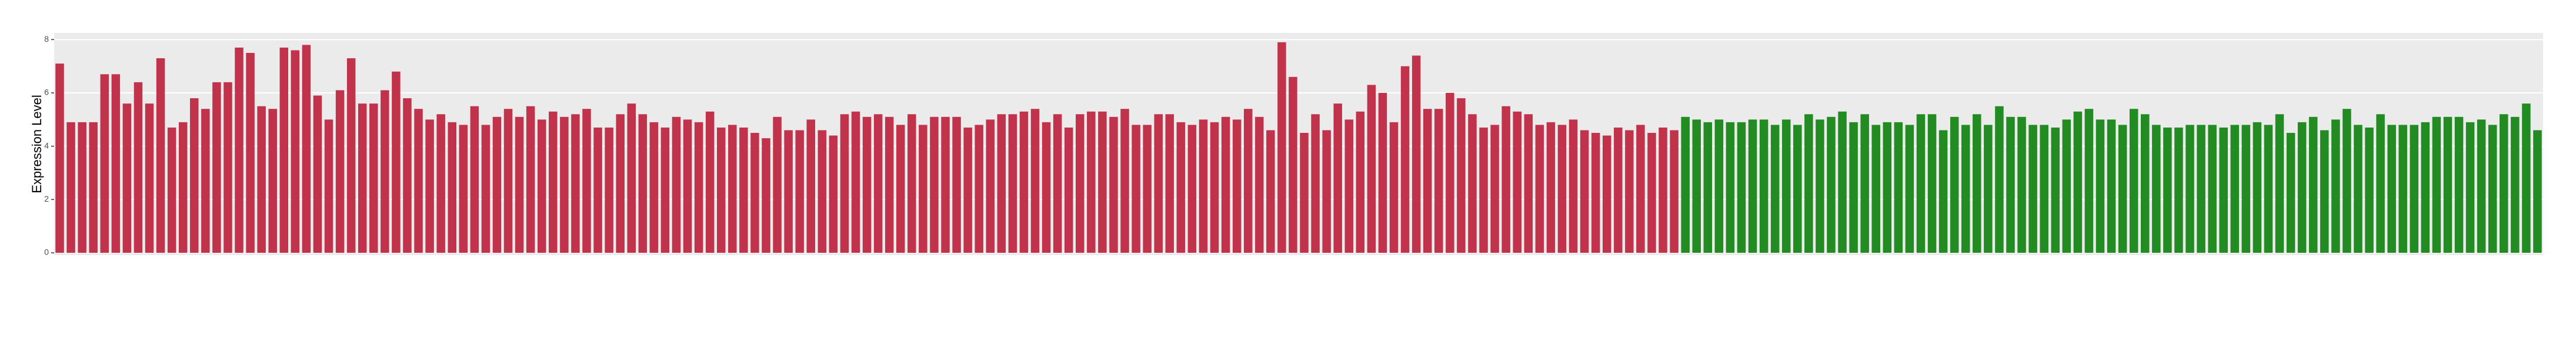 The image size is (2576, 341). I want to click on y-tick-label: 8, so click(46, 39).